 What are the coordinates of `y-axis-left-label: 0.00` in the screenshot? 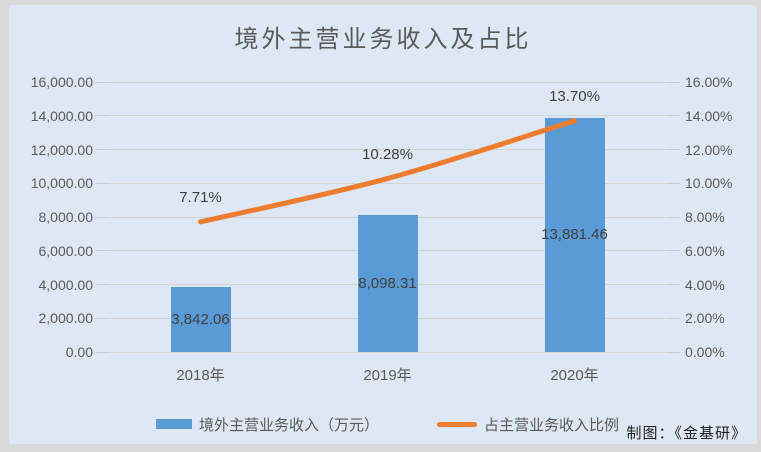 It's located at (79, 352).